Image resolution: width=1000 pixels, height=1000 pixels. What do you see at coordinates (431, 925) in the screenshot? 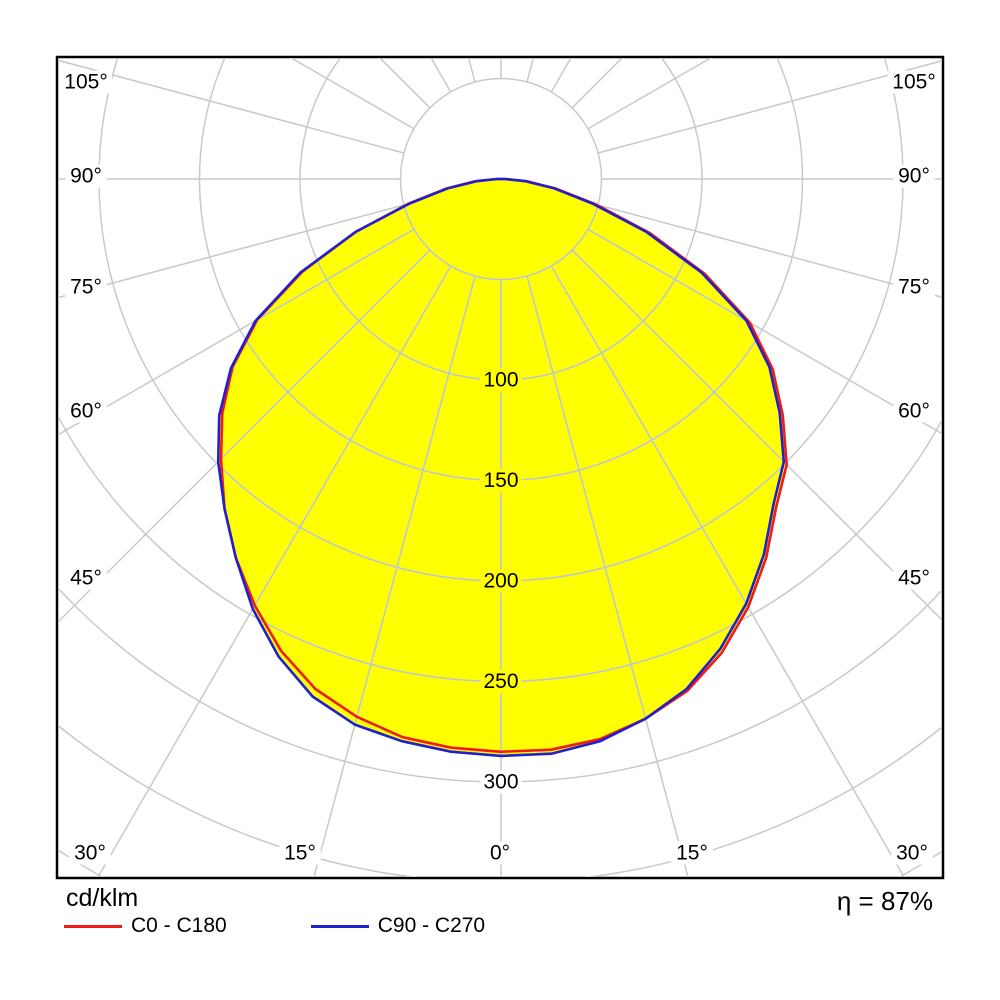
I see `legend-label-c90-c270: C90 - C270` at bounding box center [431, 925].